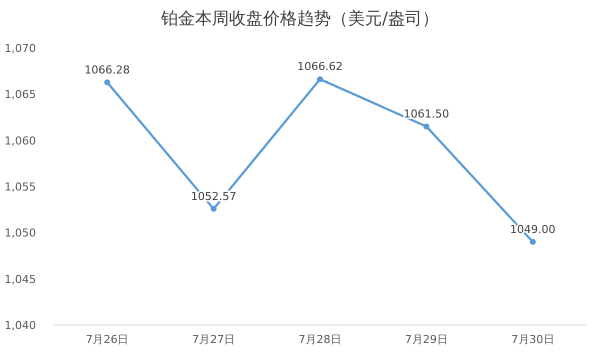  What do you see at coordinates (20, 48) in the screenshot?
I see `y-tick-label: 1,070` at bounding box center [20, 48].